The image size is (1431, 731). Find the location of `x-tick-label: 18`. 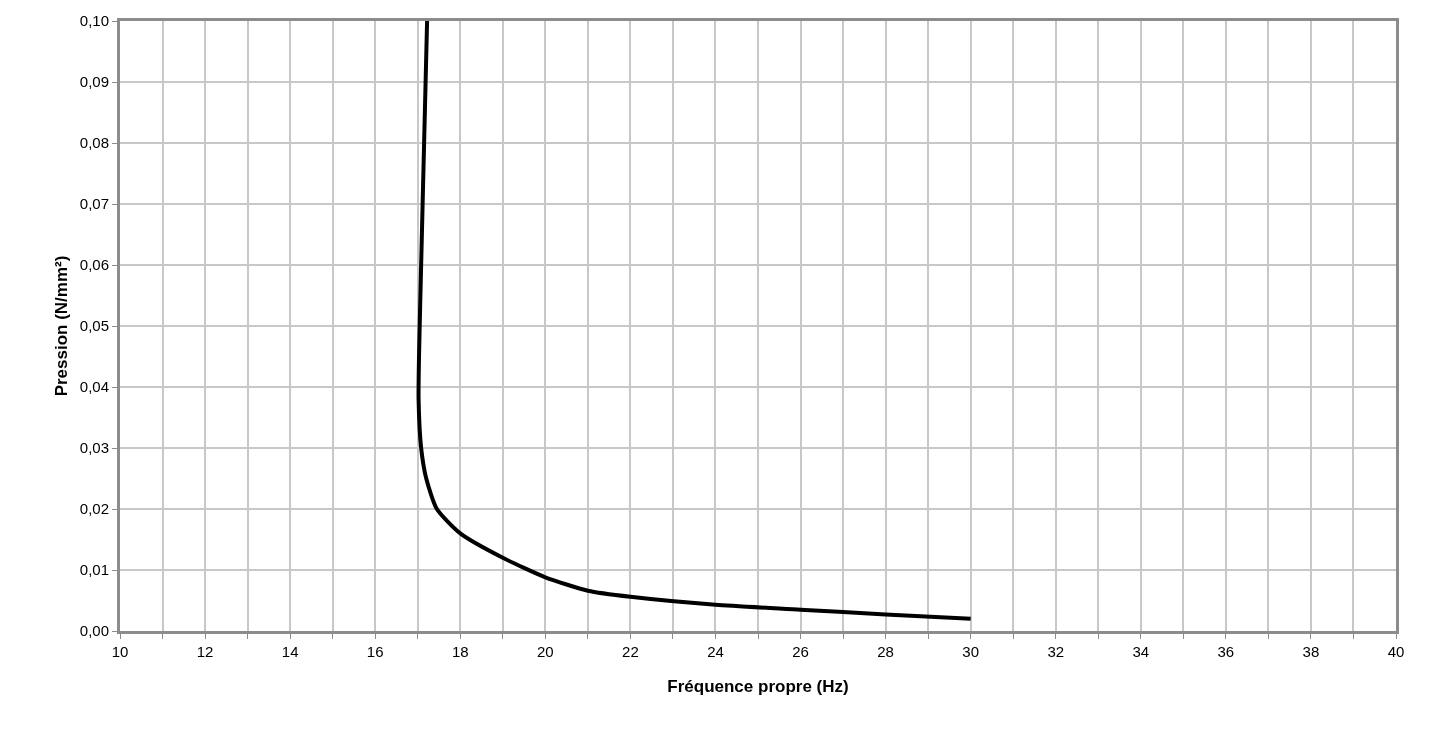

x-tick-label: 18 is located at coordinates (460, 651).